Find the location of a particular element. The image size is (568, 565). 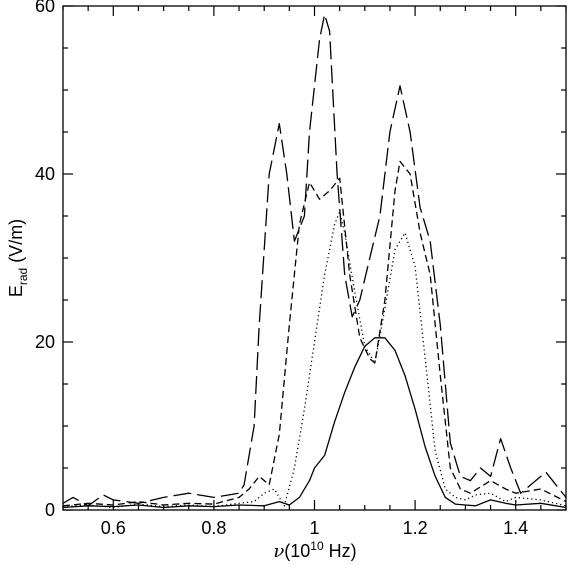

x-tick-label: 0.8 is located at coordinates (213, 528).